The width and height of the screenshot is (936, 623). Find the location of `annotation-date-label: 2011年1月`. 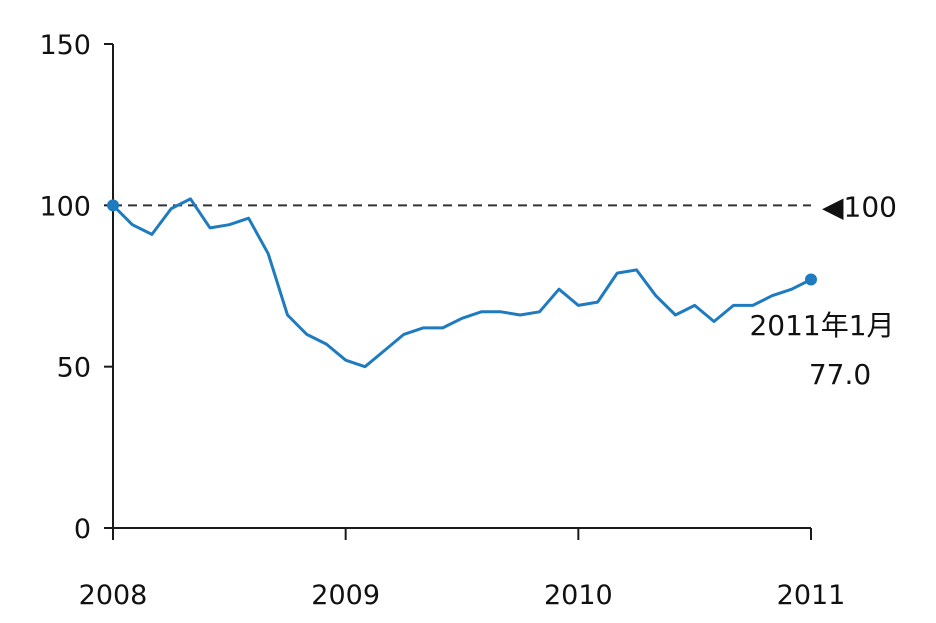

annotation-date-label: 2011年1月 is located at coordinates (821, 325).